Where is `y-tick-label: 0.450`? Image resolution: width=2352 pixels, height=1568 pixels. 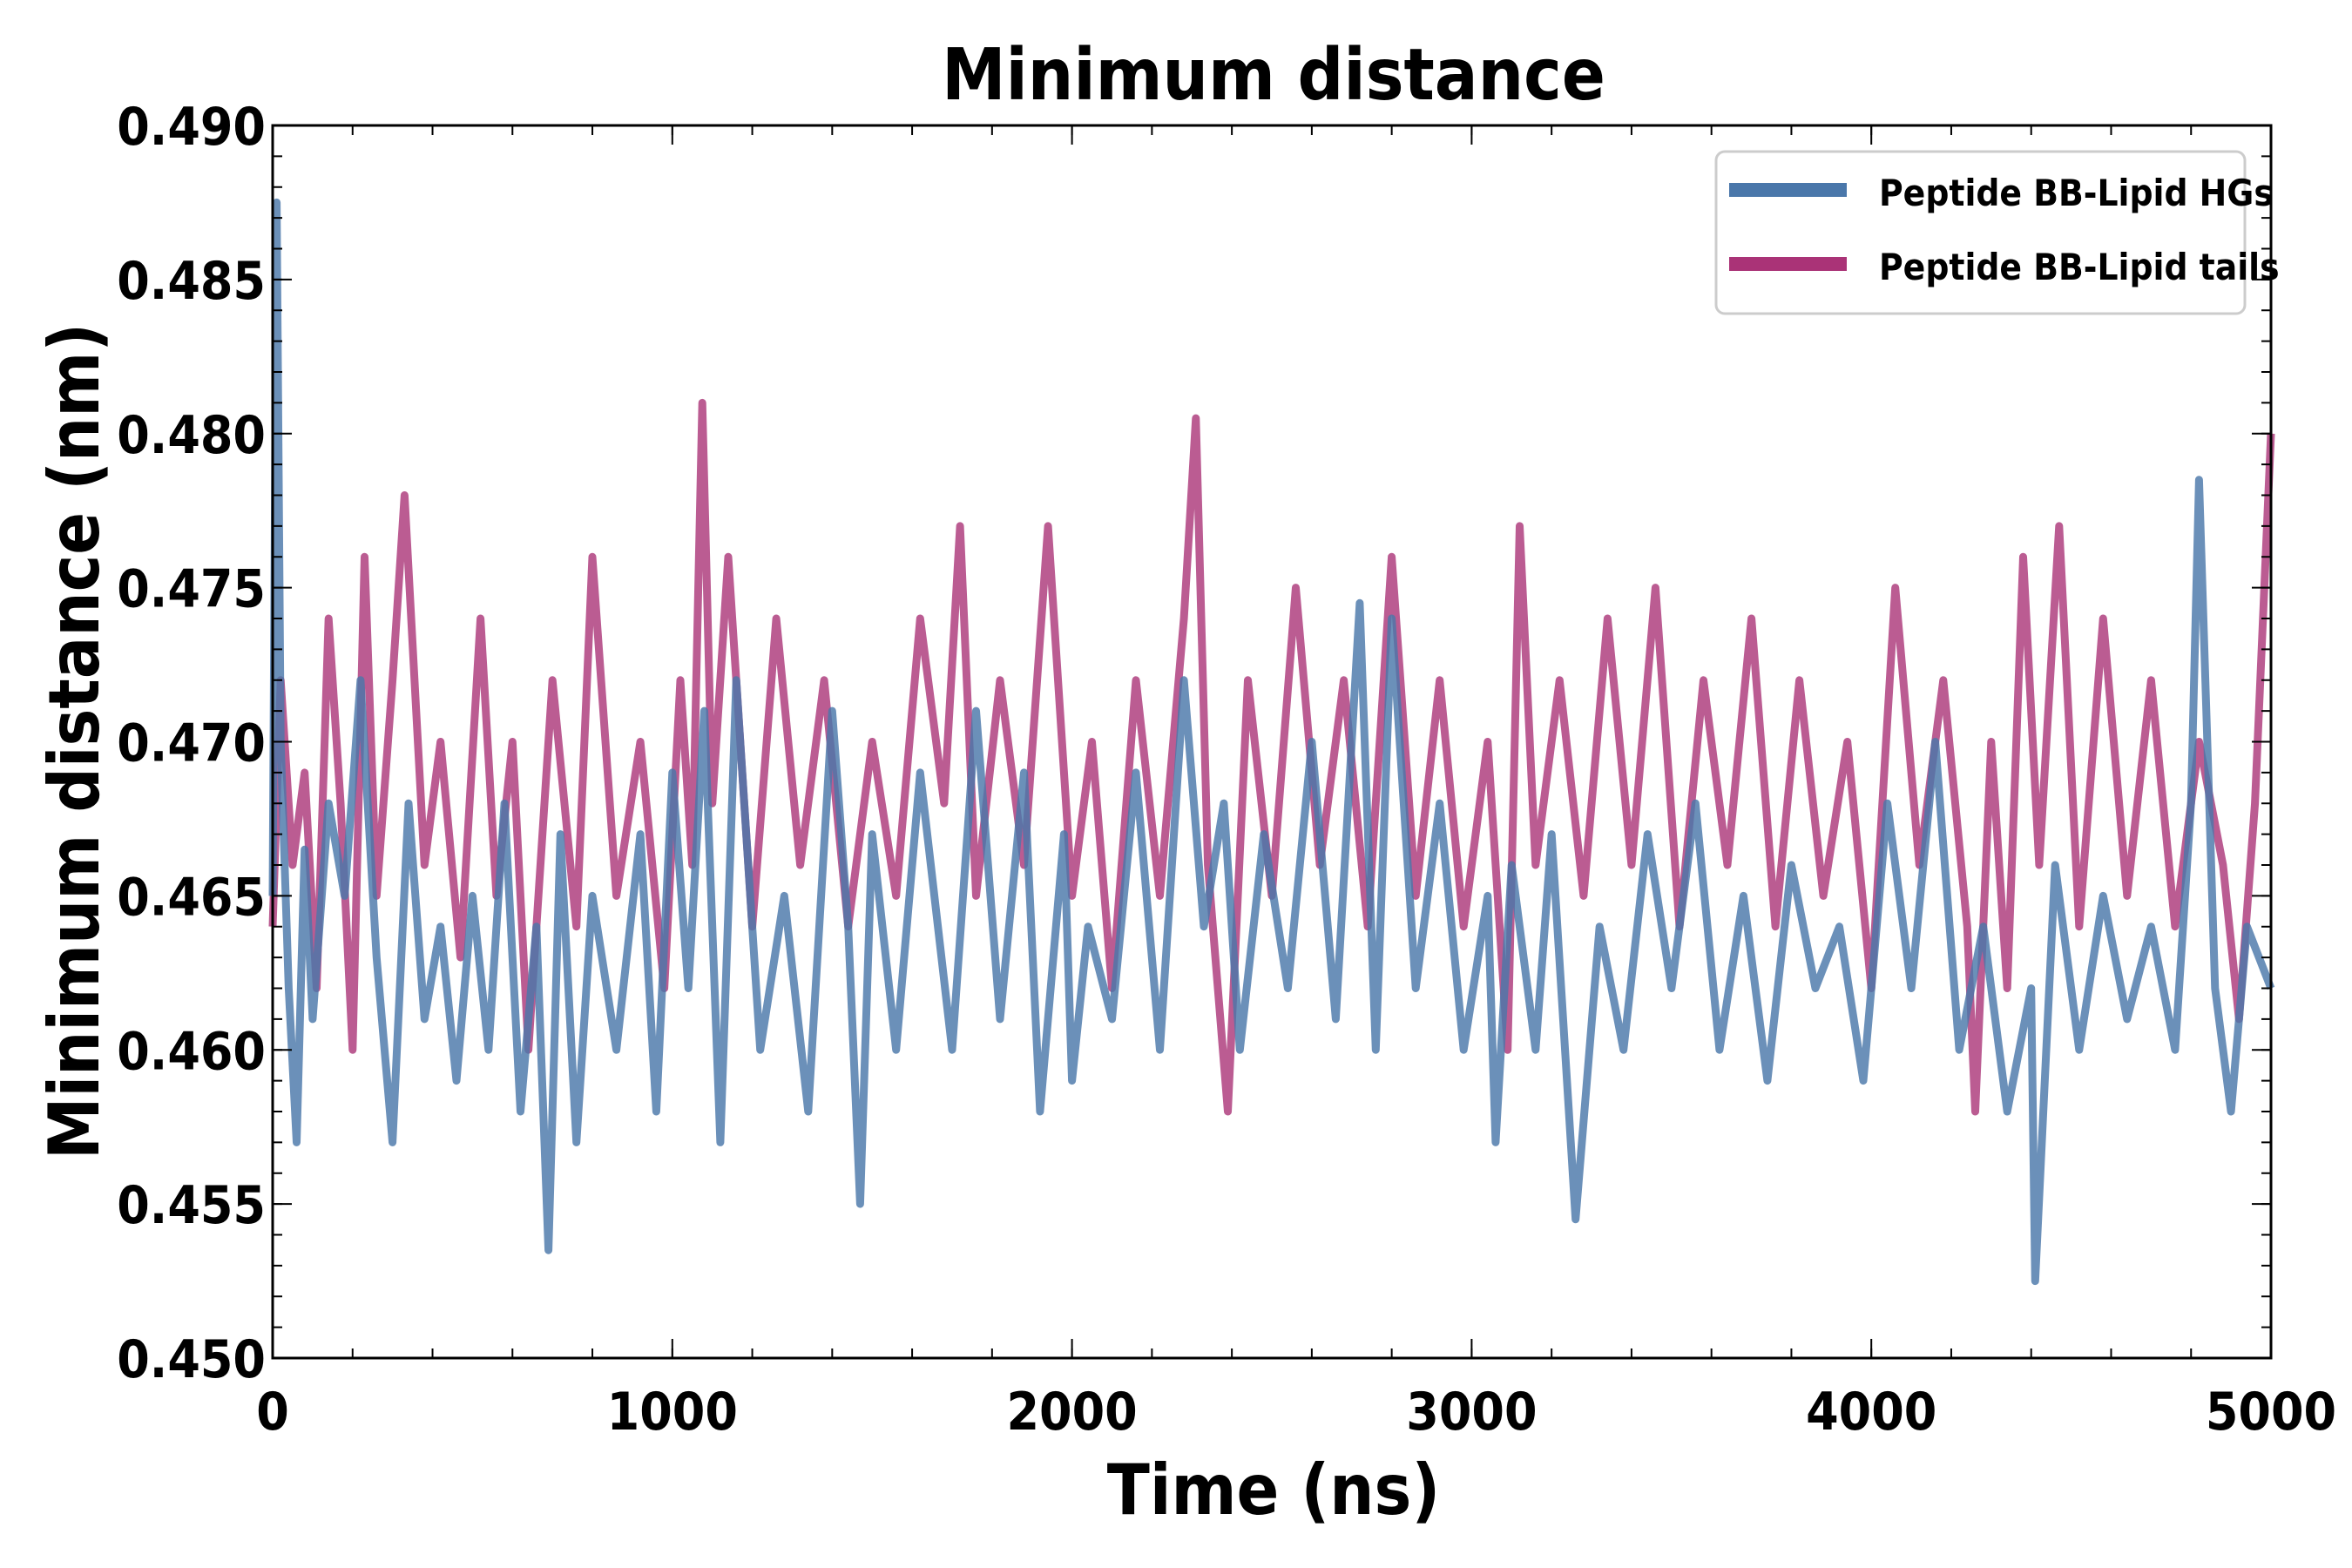 y-tick-label: 0.450 is located at coordinates (191, 1359).